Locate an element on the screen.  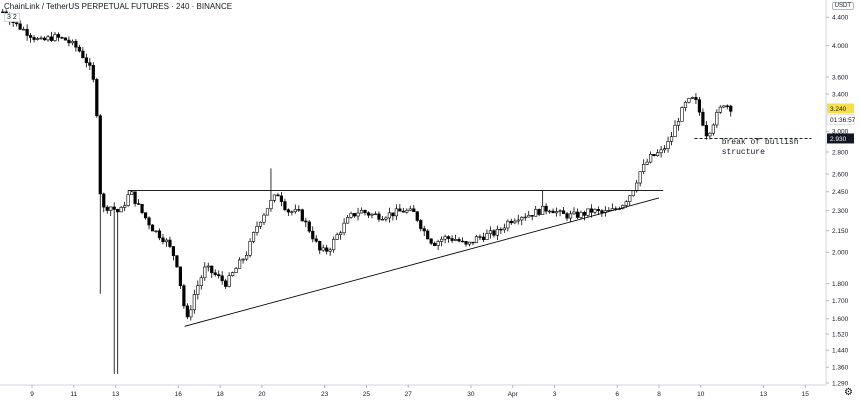
price-tag-label: 2.930 is located at coordinates (838, 139).